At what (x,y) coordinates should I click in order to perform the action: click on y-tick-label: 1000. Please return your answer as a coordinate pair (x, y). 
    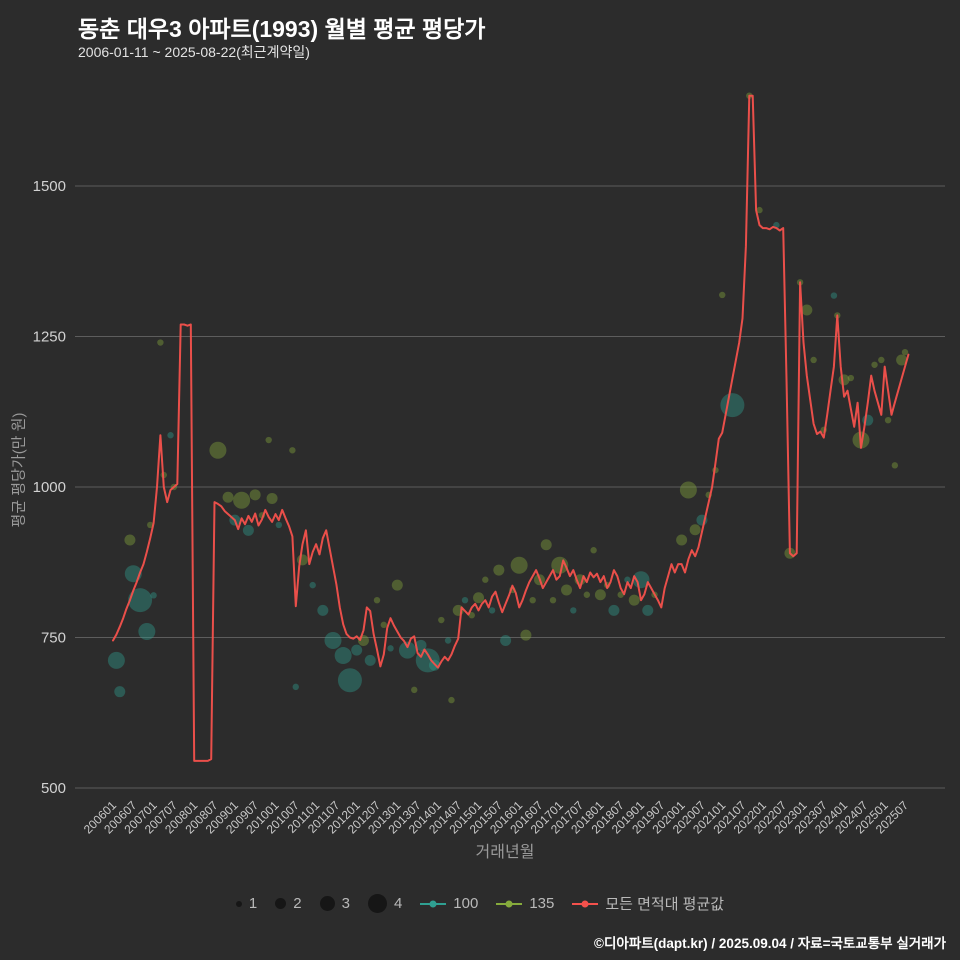
    Looking at the image, I should click on (49, 487).